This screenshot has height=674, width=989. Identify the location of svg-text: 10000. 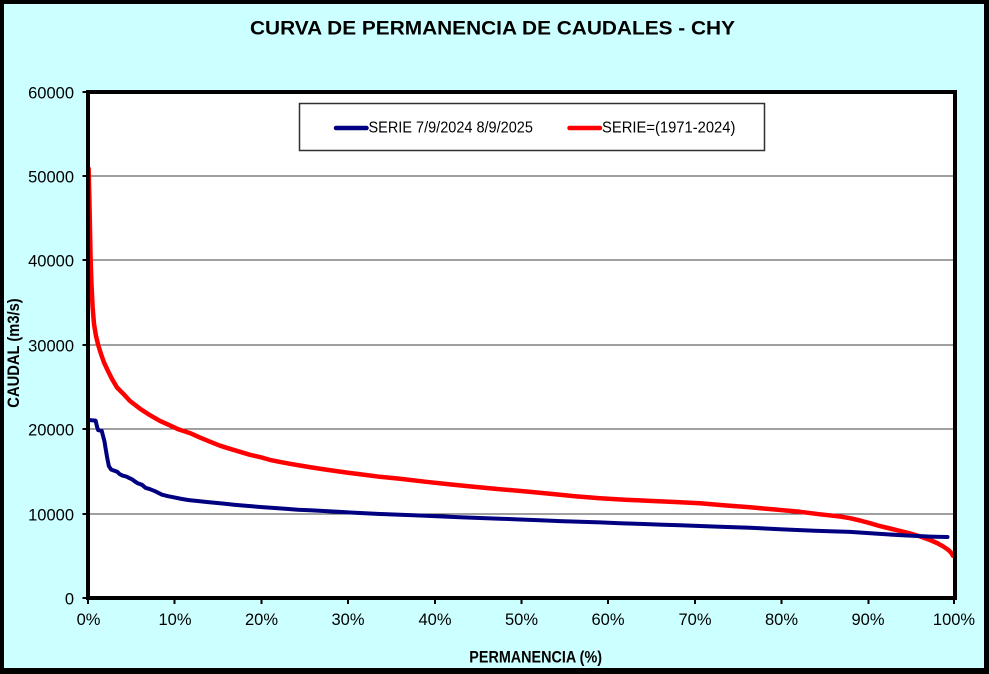
(51, 516).